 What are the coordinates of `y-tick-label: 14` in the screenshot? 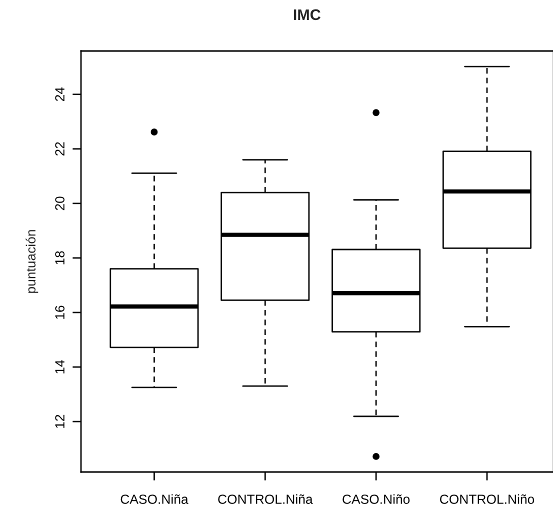 It's located at (59, 367).